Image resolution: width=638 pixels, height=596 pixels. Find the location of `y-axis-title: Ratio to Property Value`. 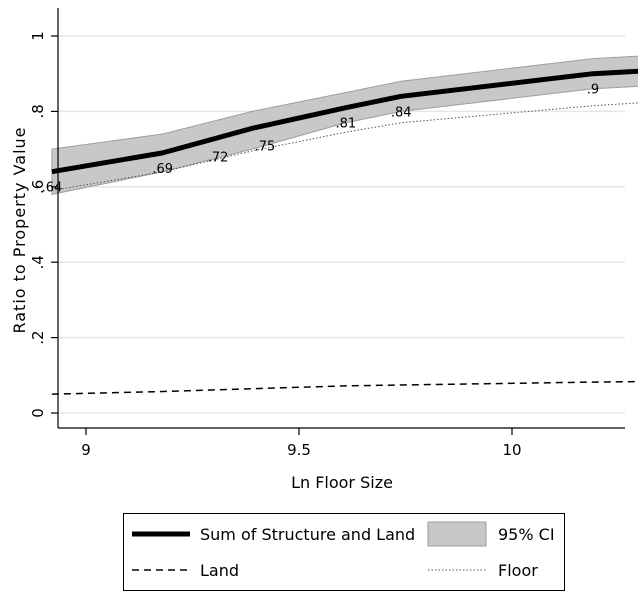

y-axis-title: Ratio to Property Value is located at coordinates (19, 229).